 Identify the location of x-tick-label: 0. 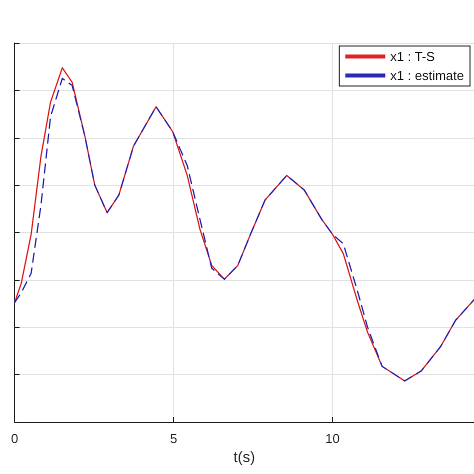
(14, 438).